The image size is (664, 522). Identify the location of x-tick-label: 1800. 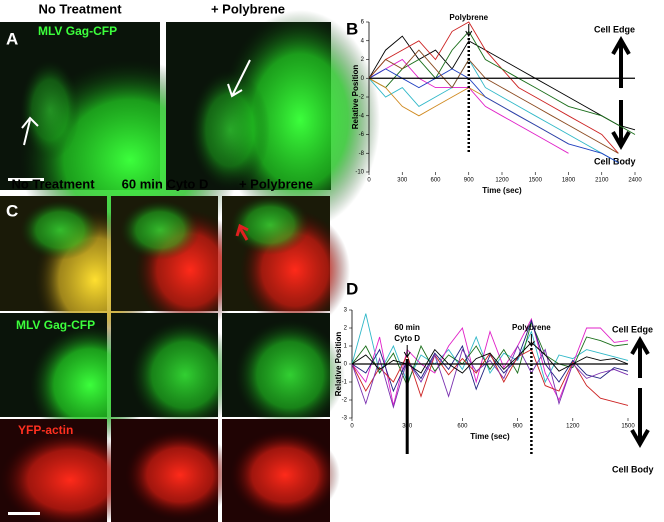
(569, 181).